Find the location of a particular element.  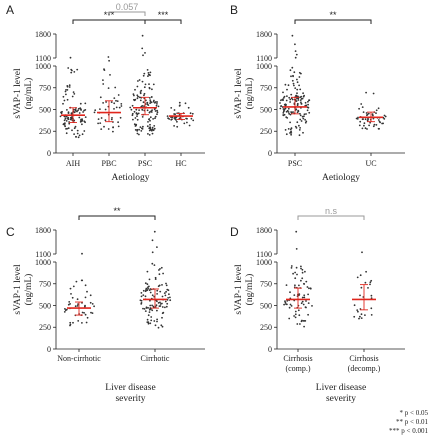

category-label: (decomp.) is located at coordinates (364, 368).